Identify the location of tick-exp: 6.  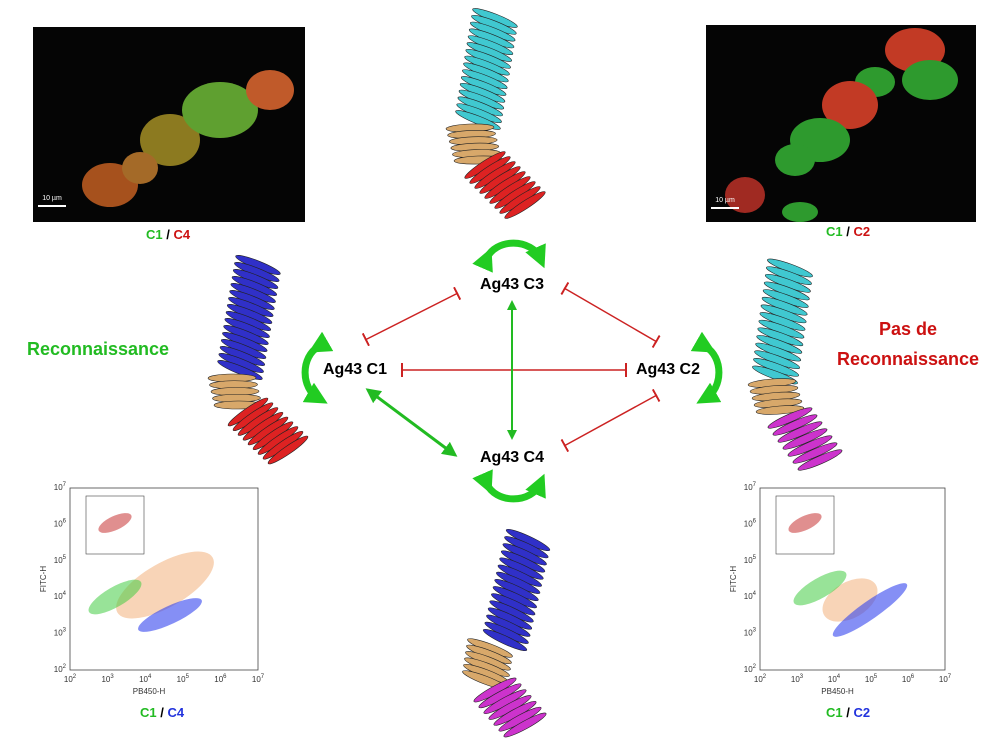
(913, 677).